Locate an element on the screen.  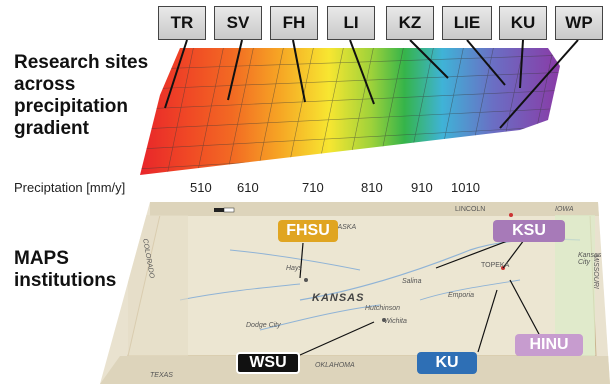
precipitation-axis-label: Preciptation [mm/y] is located at coordinates (70, 187).